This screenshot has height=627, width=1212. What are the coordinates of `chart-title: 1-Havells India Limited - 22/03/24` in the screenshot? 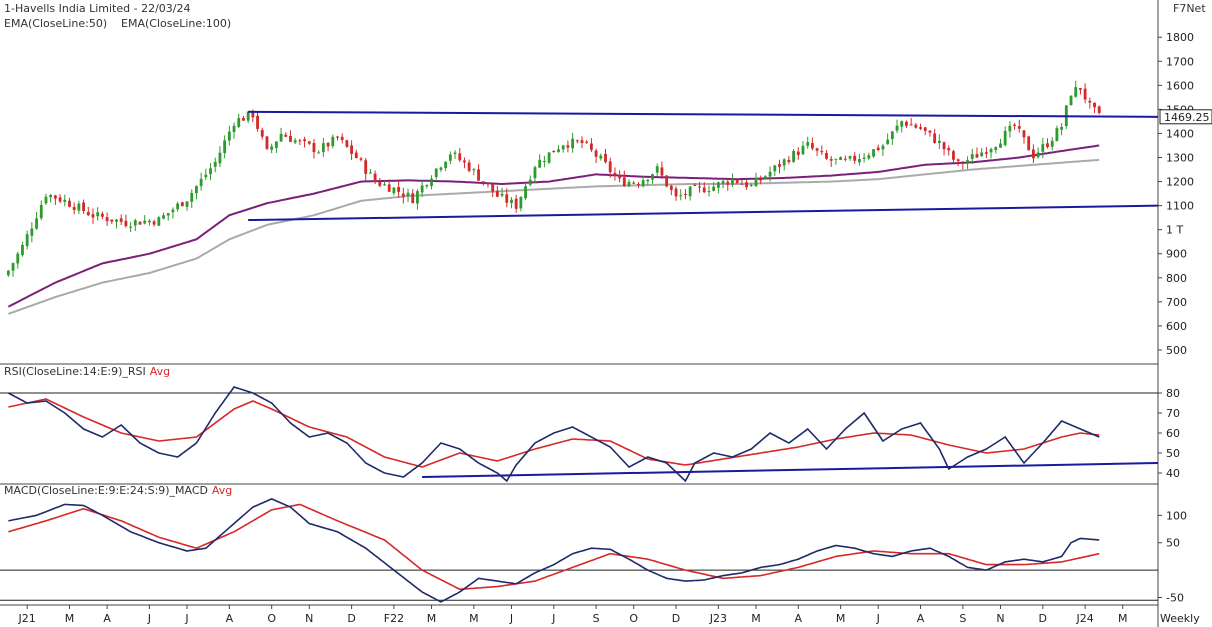 It's located at (97, 8).